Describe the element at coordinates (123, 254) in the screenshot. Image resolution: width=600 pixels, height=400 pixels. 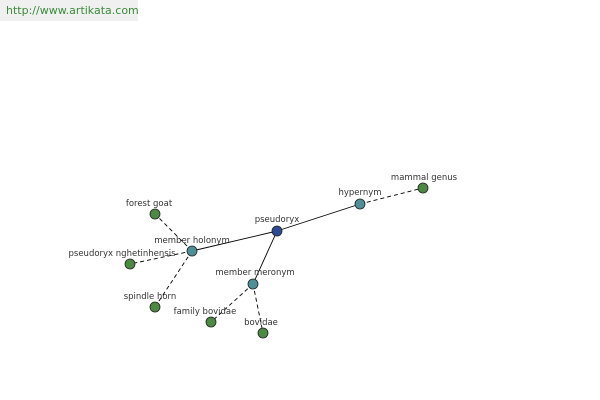
I see `node-label: pseudoryx nghetinhensis` at that location.